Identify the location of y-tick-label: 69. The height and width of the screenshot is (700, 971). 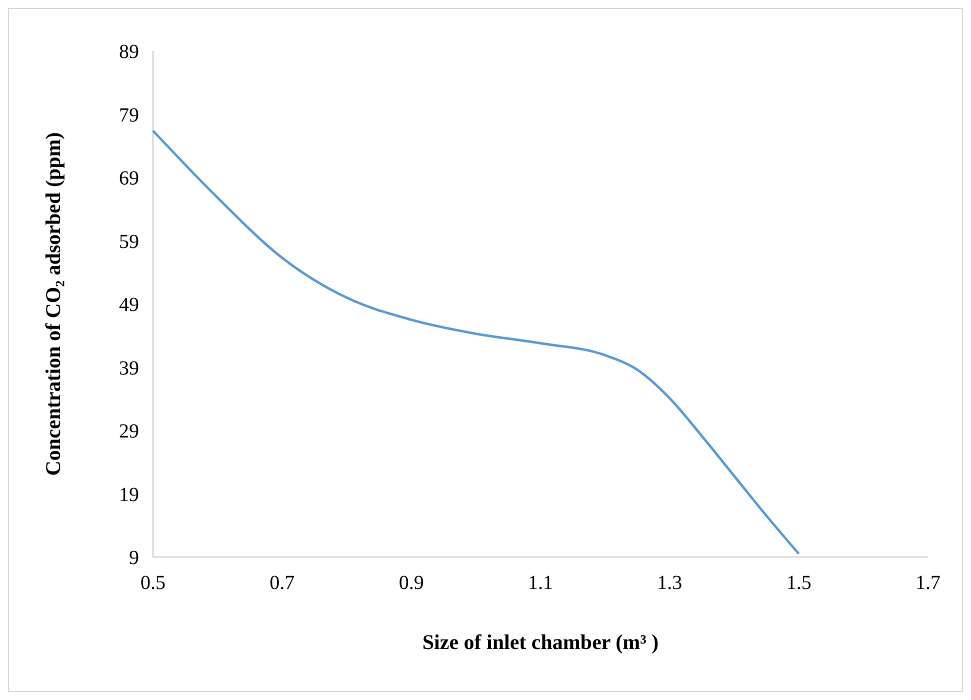
(129, 179).